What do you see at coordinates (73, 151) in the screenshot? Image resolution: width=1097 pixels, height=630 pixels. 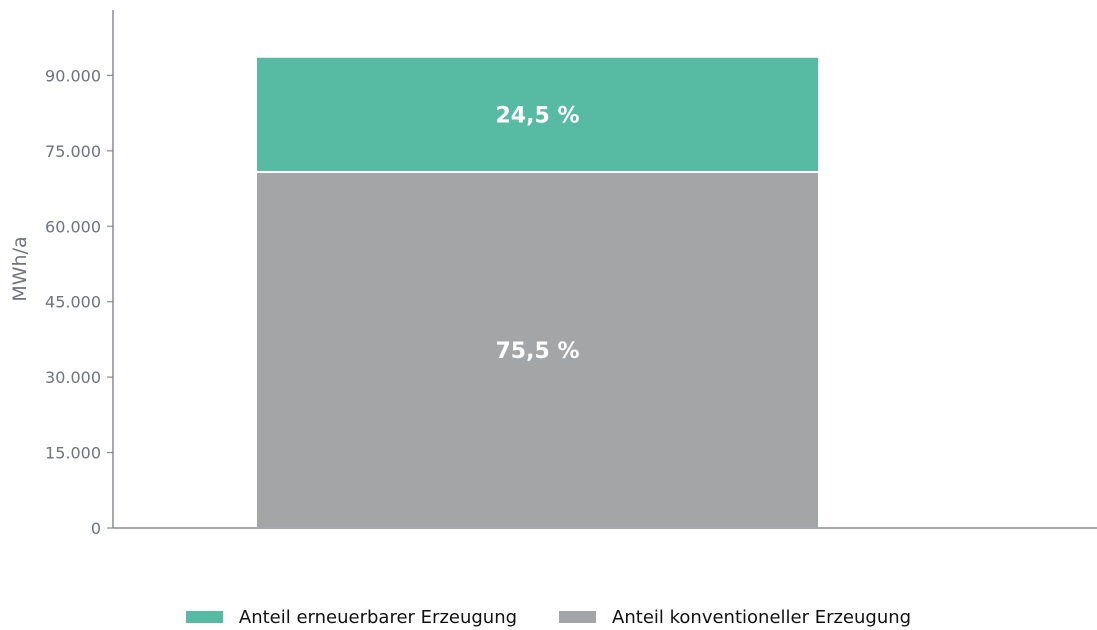 I see `y-tick-label: 75.000` at bounding box center [73, 151].